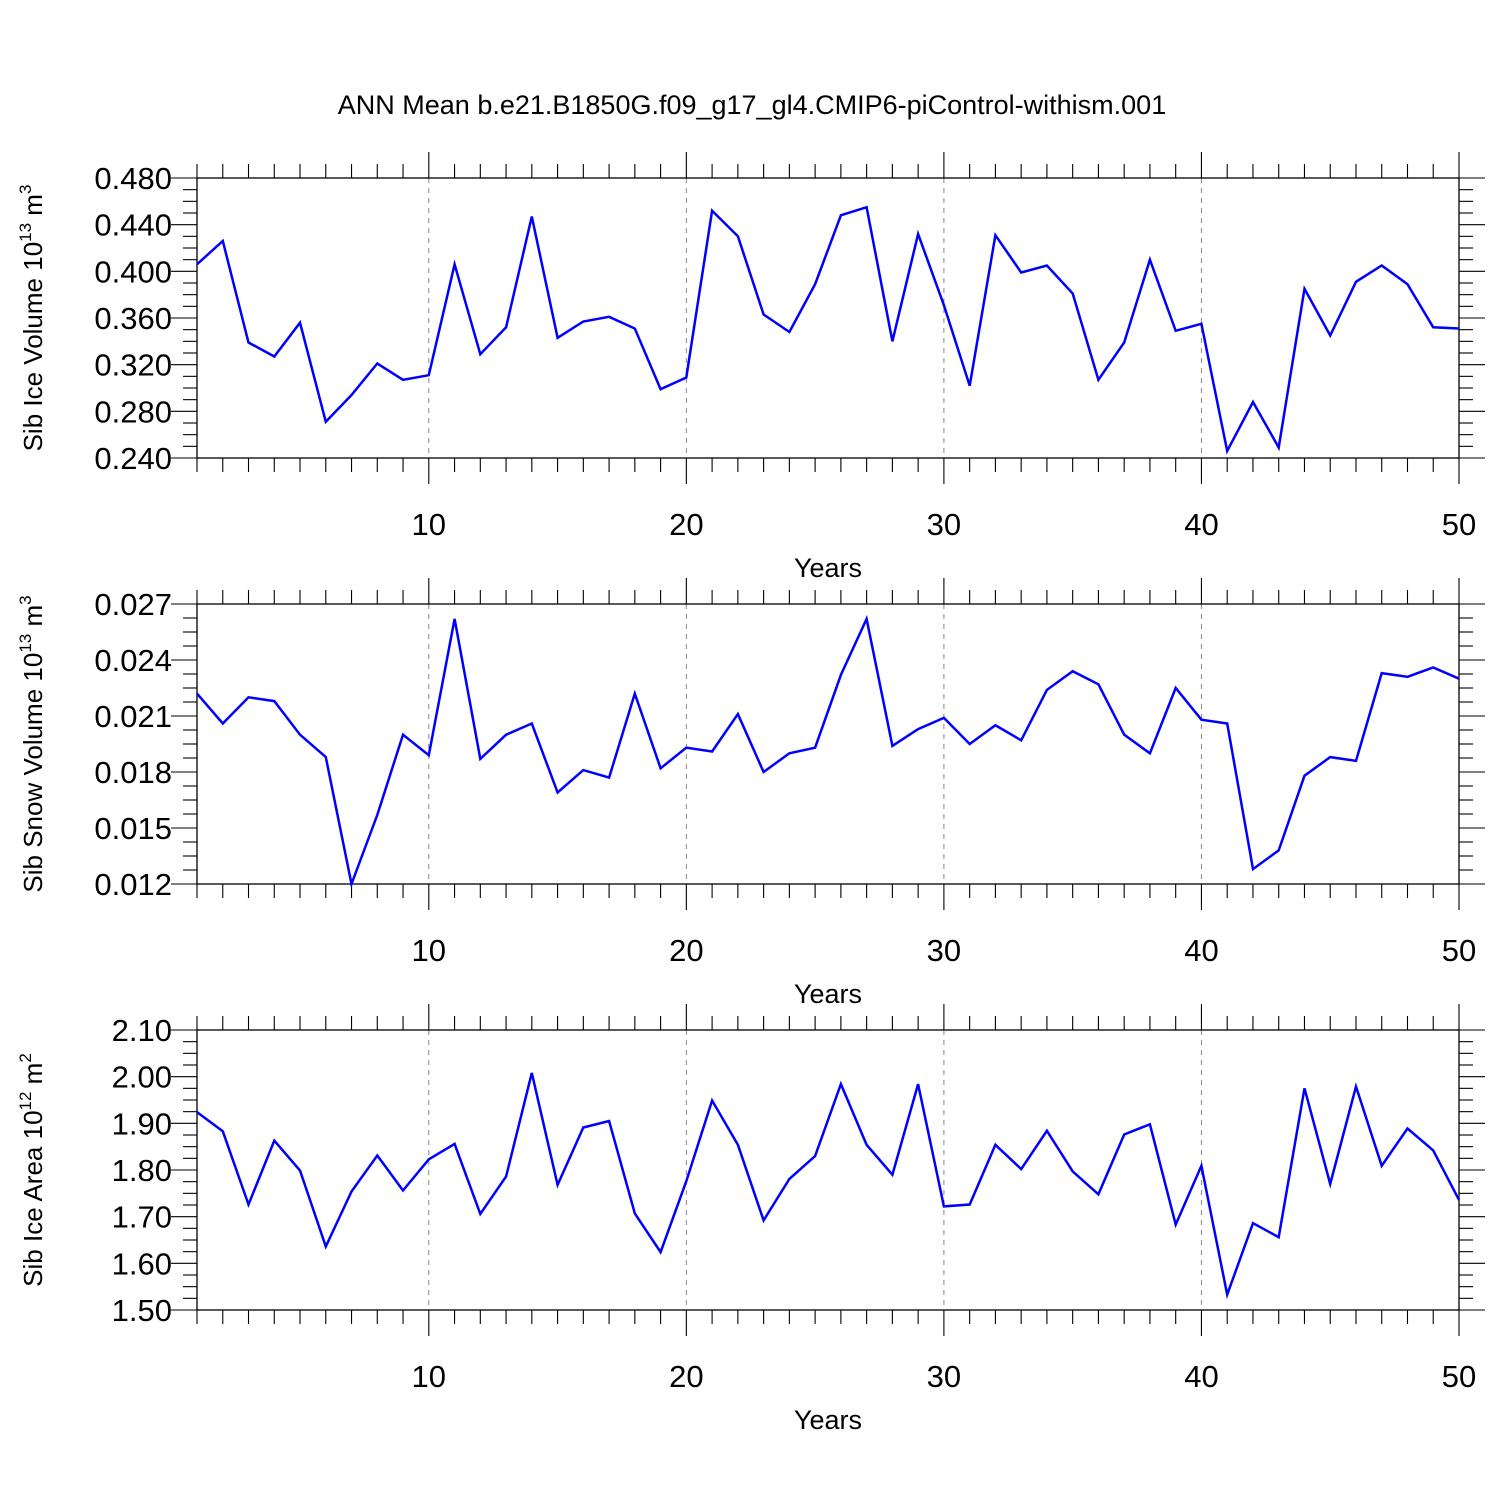  What do you see at coordinates (133, 225) in the screenshot?
I see `y-tick-label: 0.440` at bounding box center [133, 225].